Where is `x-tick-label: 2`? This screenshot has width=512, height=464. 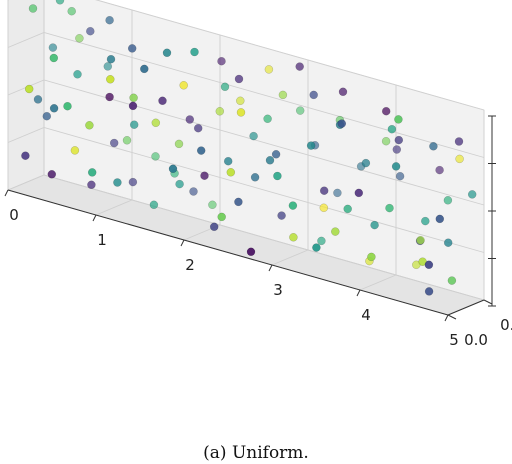 x-tick-label: 2 is located at coordinates (190, 265).